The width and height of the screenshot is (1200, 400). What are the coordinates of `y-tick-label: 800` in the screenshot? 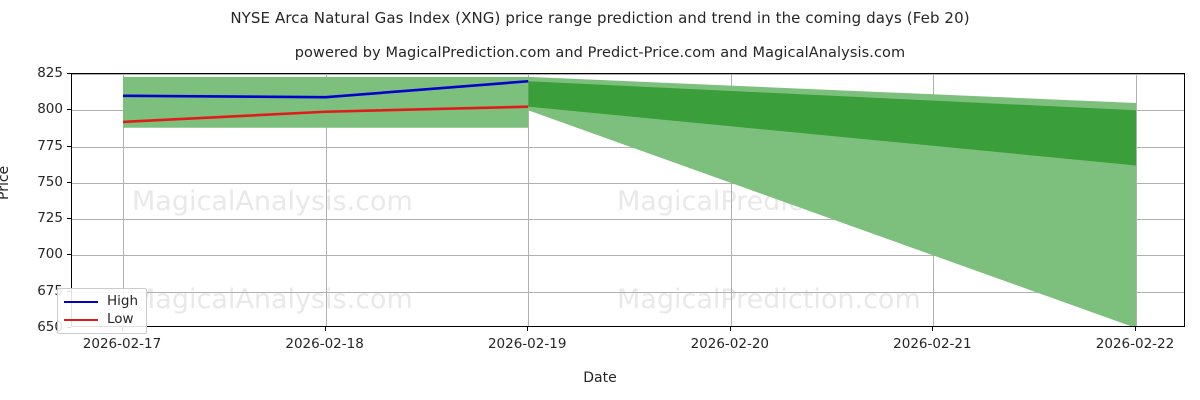 It's located at (50, 109).